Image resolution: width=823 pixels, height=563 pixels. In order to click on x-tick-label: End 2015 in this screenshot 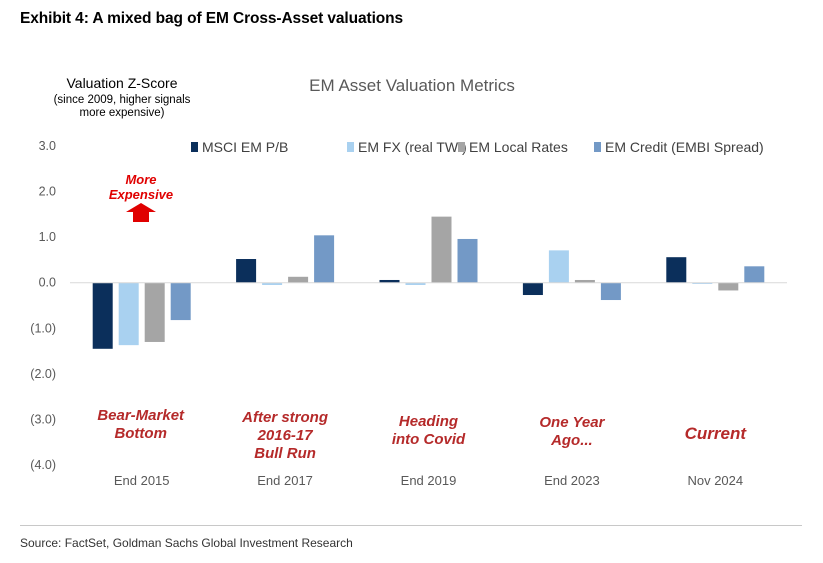, I will do `click(142, 480)`.